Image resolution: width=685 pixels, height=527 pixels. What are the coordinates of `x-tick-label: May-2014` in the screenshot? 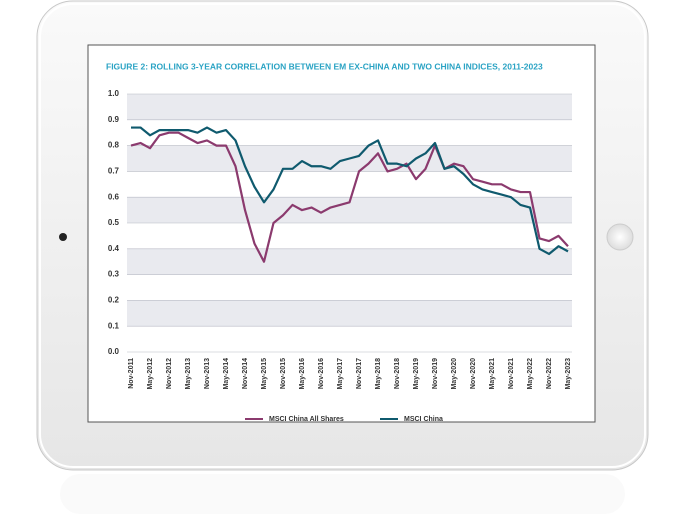 It's located at (226, 374).